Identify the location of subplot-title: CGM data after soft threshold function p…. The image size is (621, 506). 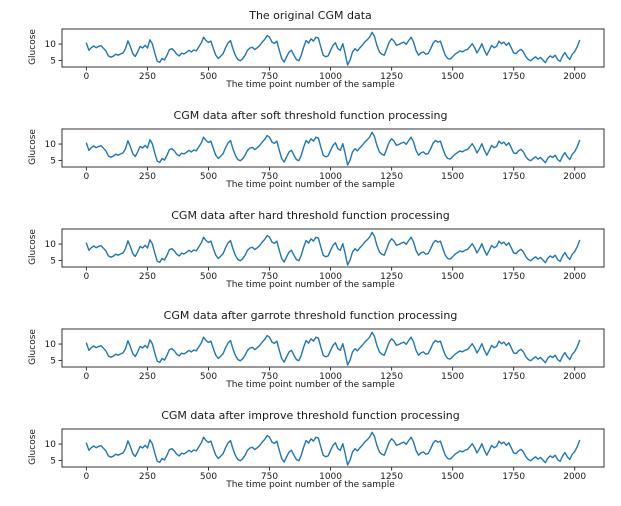
(310, 115).